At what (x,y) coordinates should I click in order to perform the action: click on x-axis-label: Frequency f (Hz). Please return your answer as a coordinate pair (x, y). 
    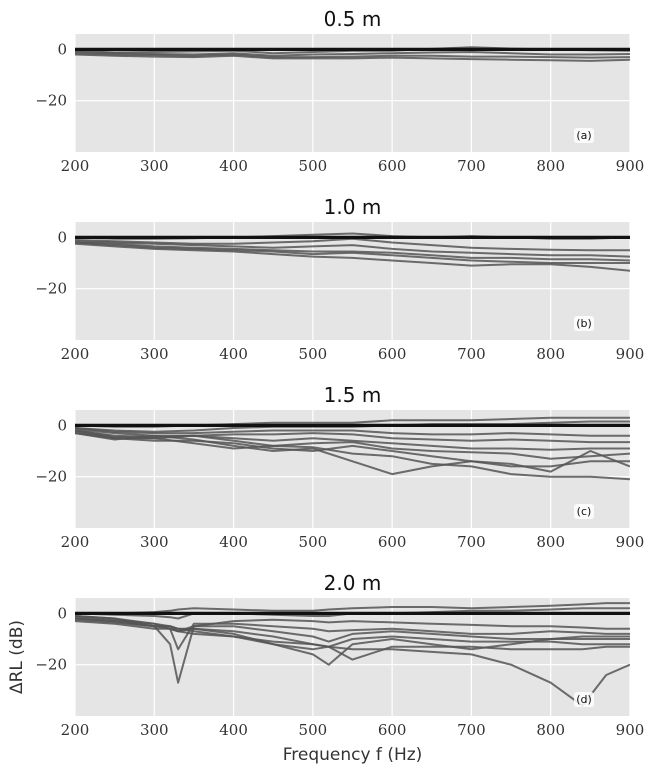
    Looking at the image, I should click on (353, 755).